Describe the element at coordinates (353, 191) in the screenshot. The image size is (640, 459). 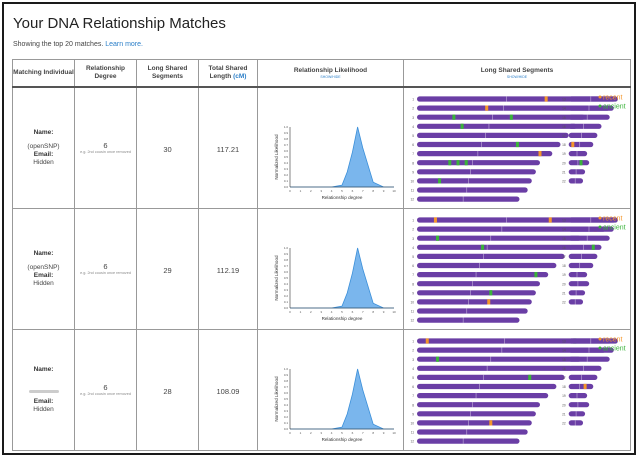
I see `x-tick-label: 6` at that location.